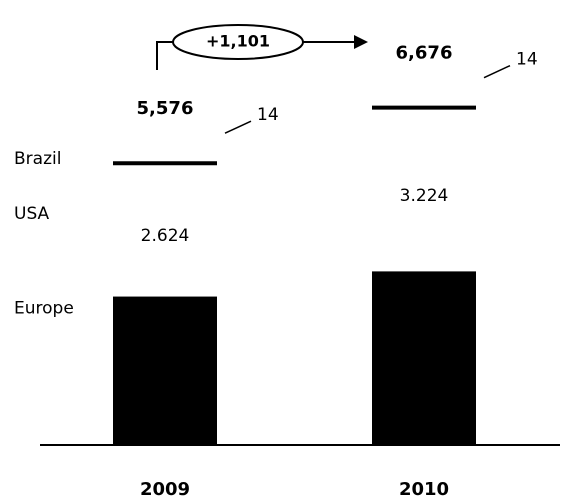  What do you see at coordinates (424, 489) in the screenshot?
I see `x-tick-label: 2010` at bounding box center [424, 489].